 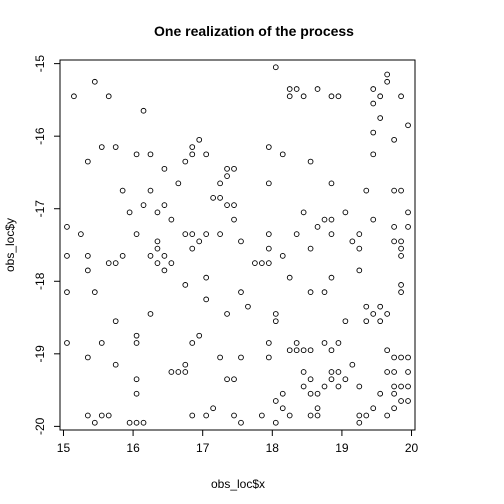 I want to click on y-axis-label: obs_loc$y, so click(x=10, y=245).